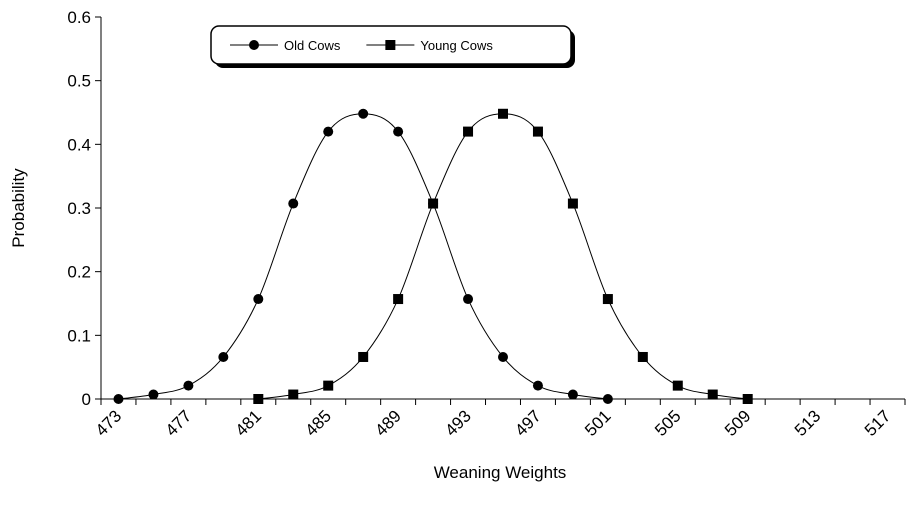 This screenshot has height=518, width=911. I want to click on x-tick-label: 477, so click(178, 422).